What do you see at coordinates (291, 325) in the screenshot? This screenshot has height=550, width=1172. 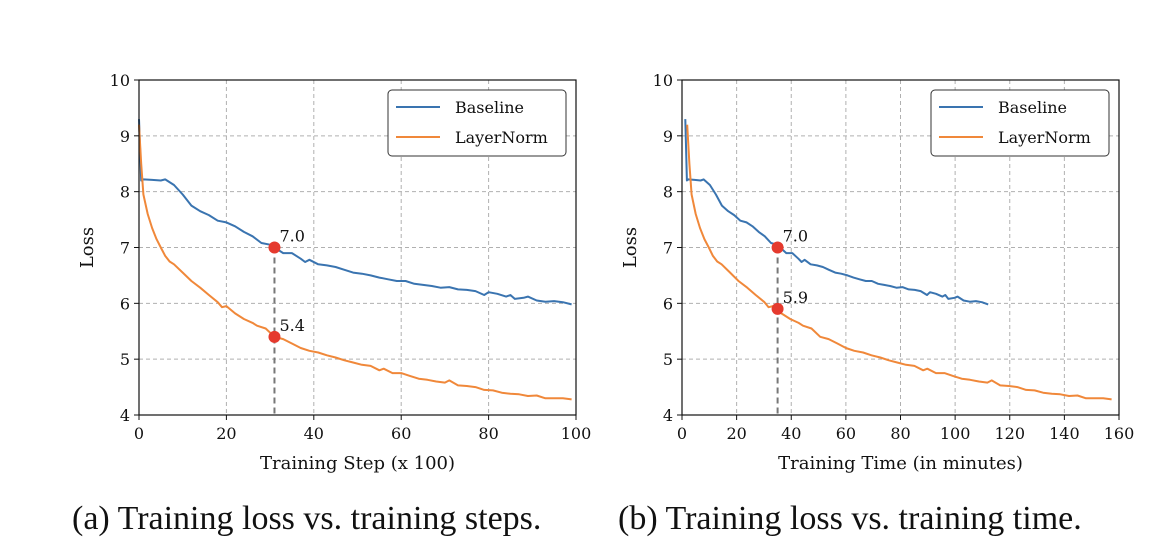 I see `annotation-label: 5.4` at bounding box center [291, 325].